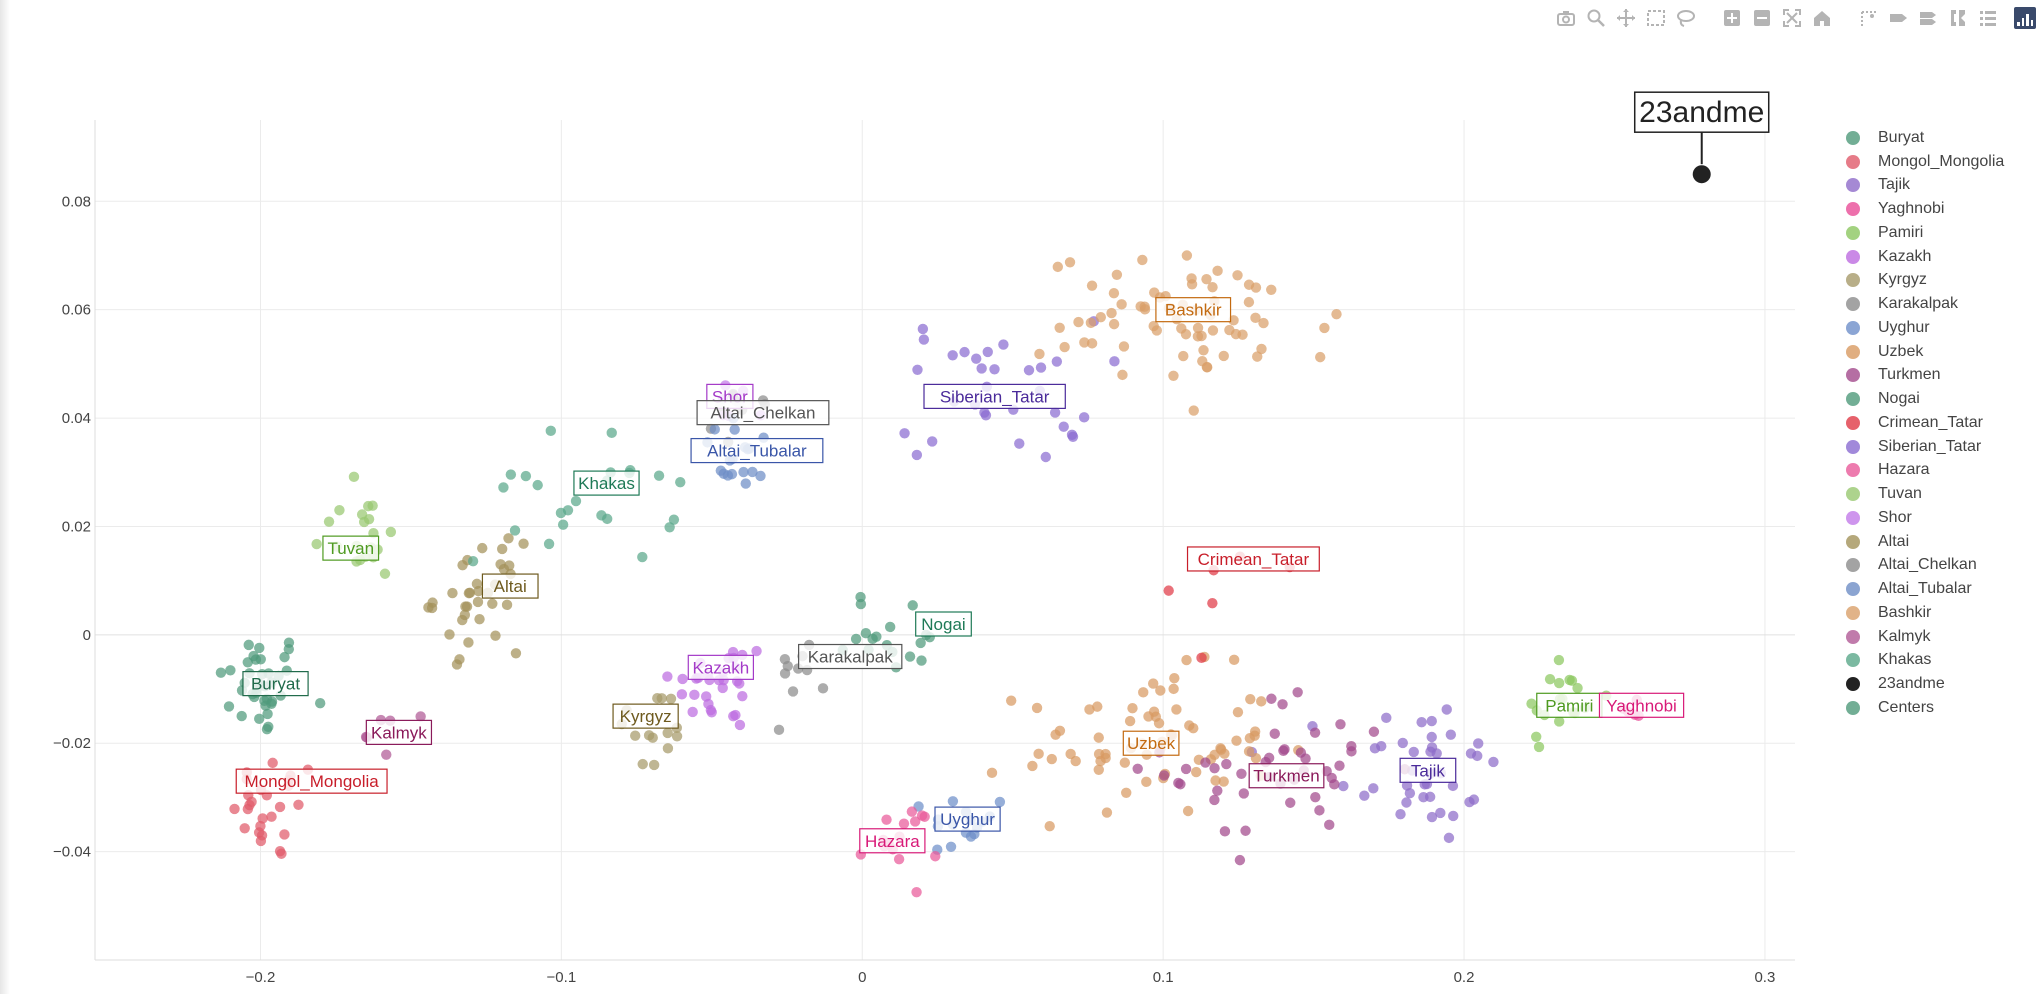 The height and width of the screenshot is (994, 2044). I want to click on annotation-23andme: 23andme, so click(1701, 128).